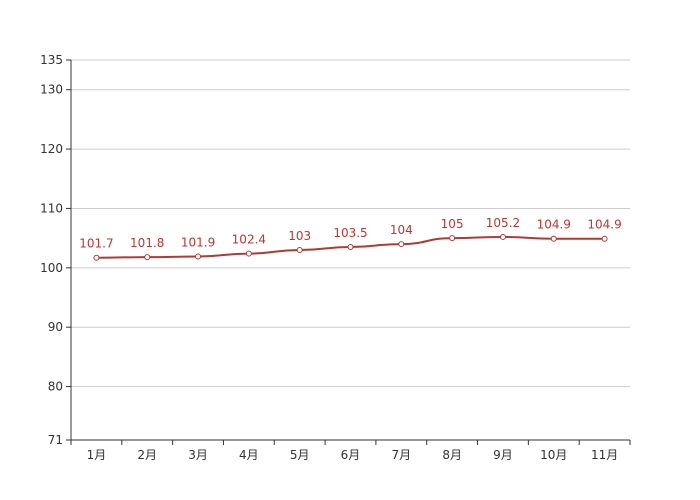 The image size is (700, 500). I want to click on data-label: 103, so click(299, 236).